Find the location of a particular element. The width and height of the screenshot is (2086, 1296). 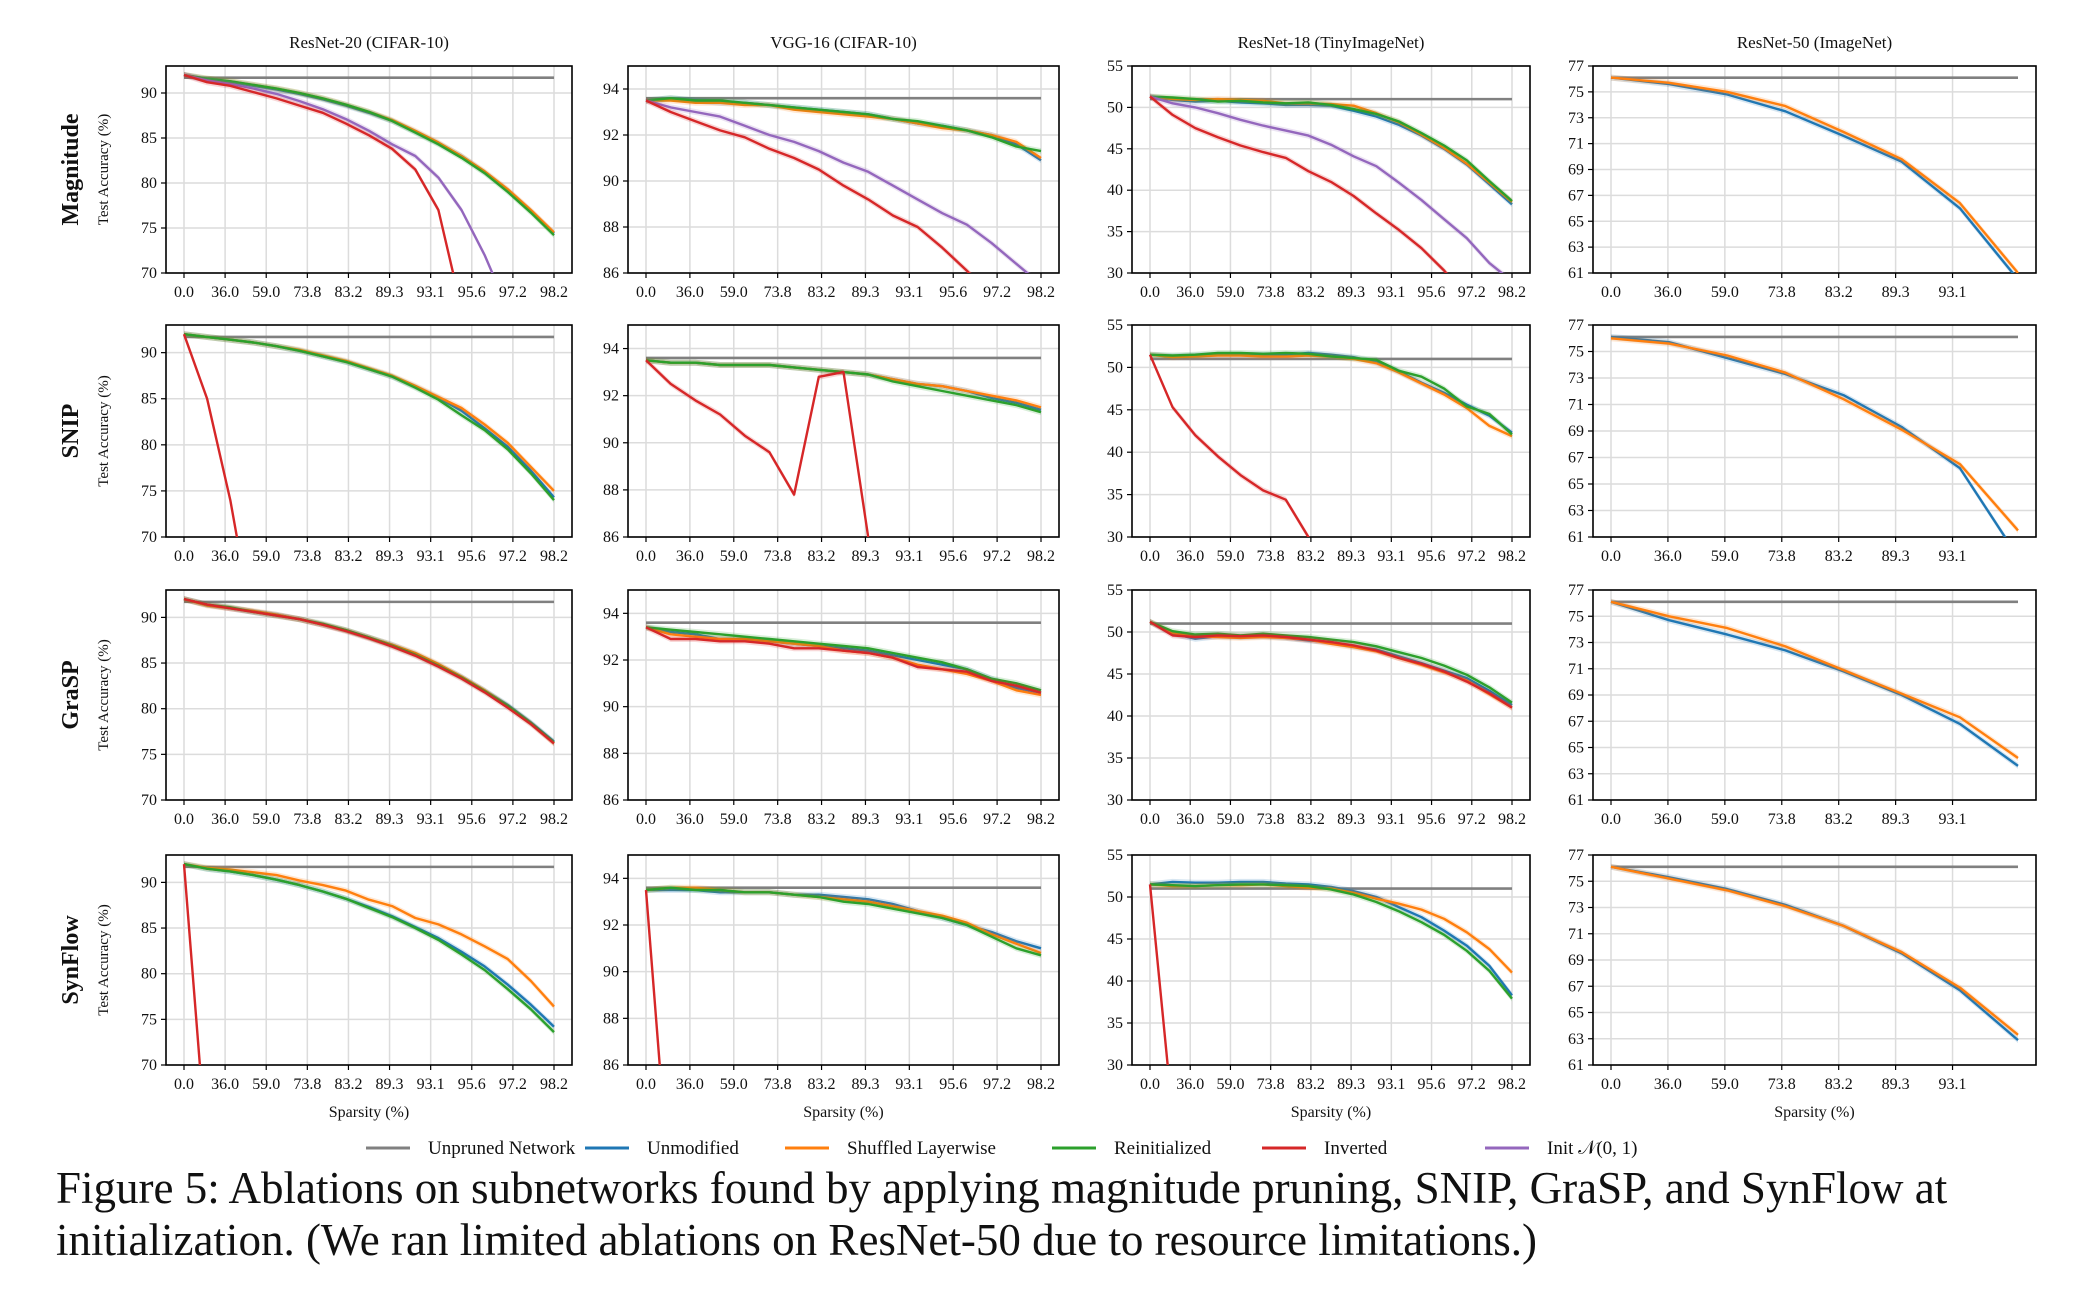

x-tick-label: 59.0 is located at coordinates (1725, 556).